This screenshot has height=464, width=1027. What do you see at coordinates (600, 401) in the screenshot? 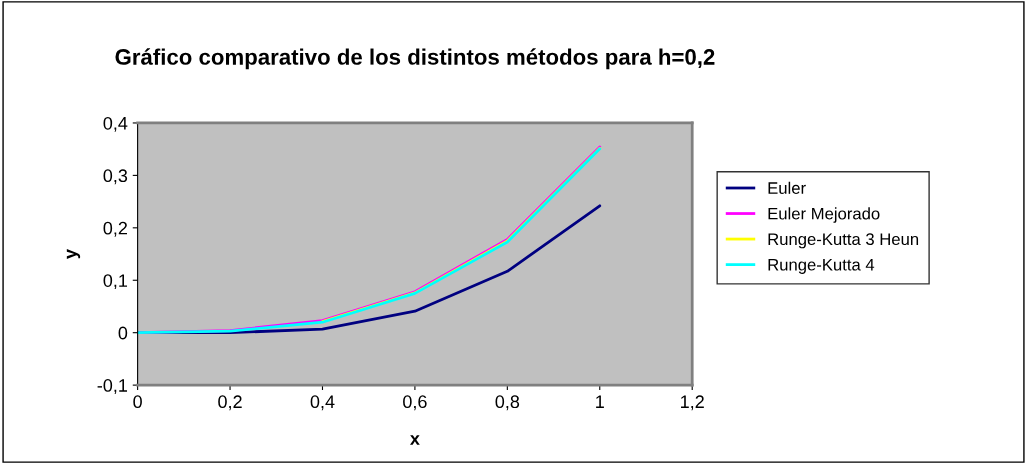
I see `x-tick-label: 1` at bounding box center [600, 401].